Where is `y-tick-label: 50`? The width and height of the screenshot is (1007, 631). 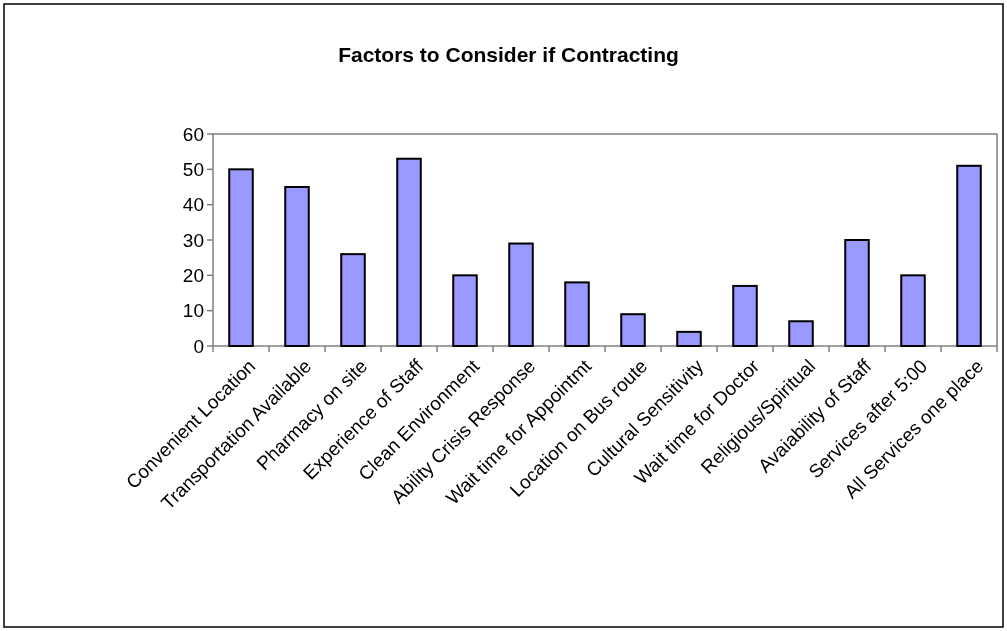 y-tick-label: 50 is located at coordinates (193, 169).